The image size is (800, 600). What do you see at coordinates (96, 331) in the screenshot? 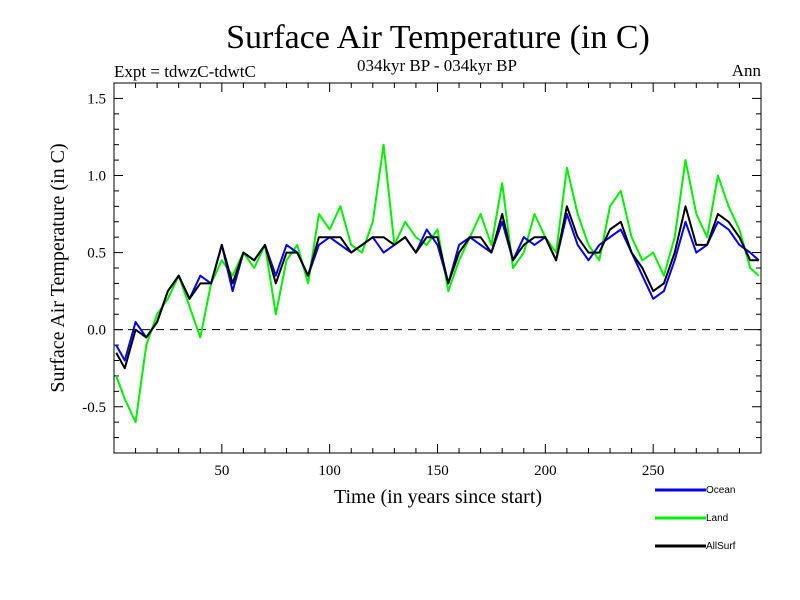
I see `y-tick-label: 0.0` at bounding box center [96, 331].